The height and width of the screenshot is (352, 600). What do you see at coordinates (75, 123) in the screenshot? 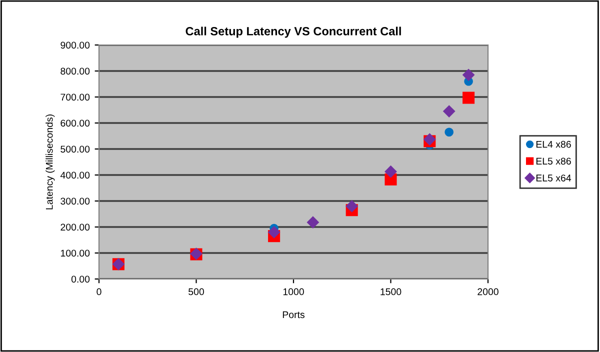
I see `y-tick-label: 600.00` at bounding box center [75, 123].